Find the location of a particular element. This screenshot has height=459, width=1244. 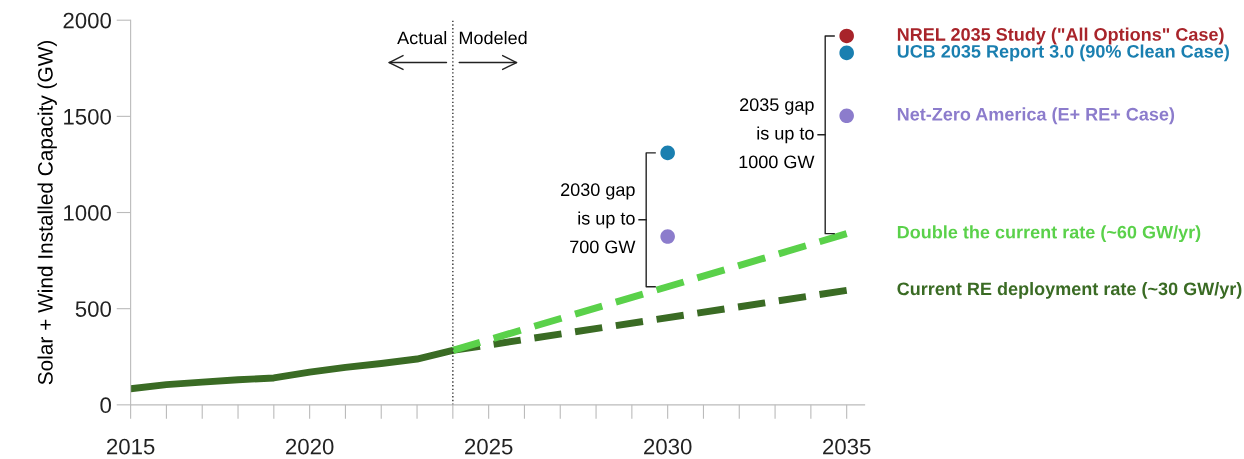

annotation: 2035 gap is up to 1000 GW is located at coordinates (777, 133).